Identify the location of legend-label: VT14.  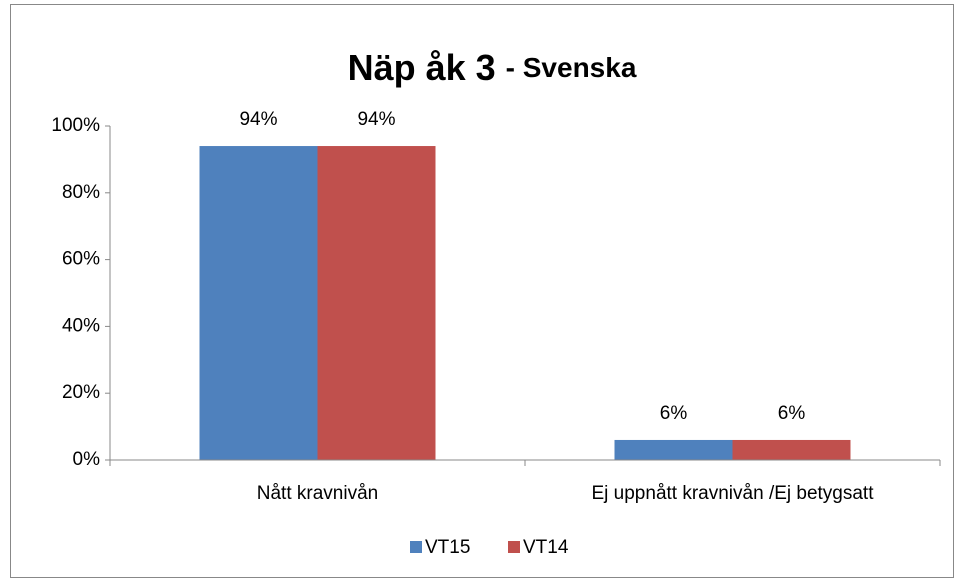
(546, 547).